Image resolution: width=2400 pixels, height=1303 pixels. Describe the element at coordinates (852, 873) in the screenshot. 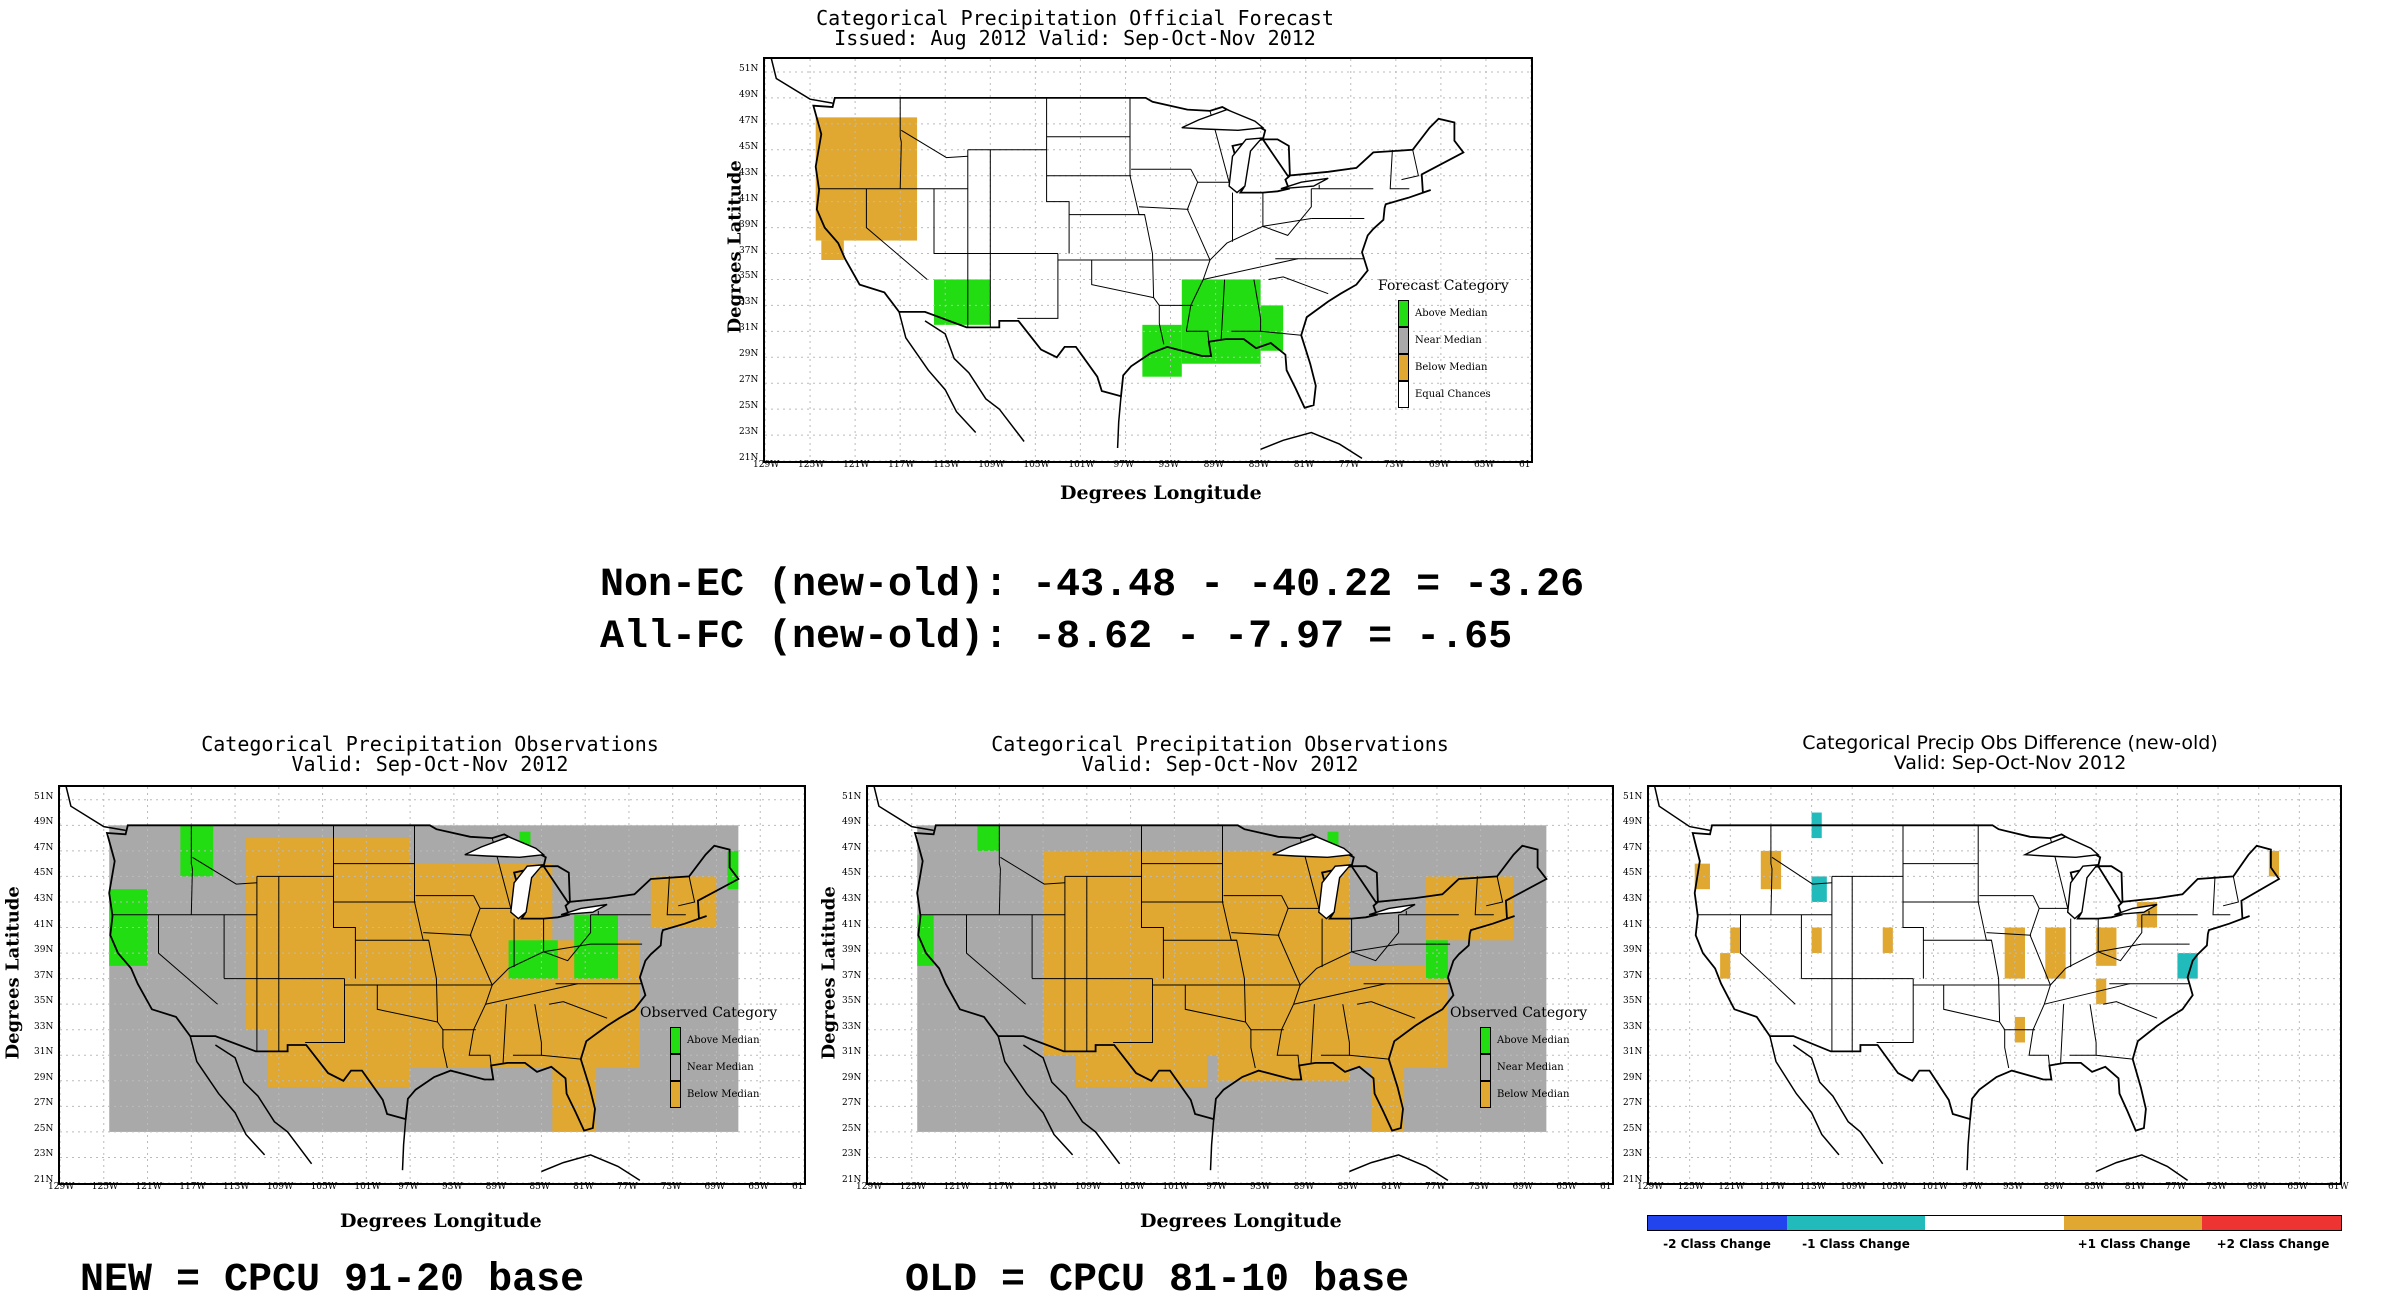

I see `obs-old-map-lat-tick: 45N` at that location.